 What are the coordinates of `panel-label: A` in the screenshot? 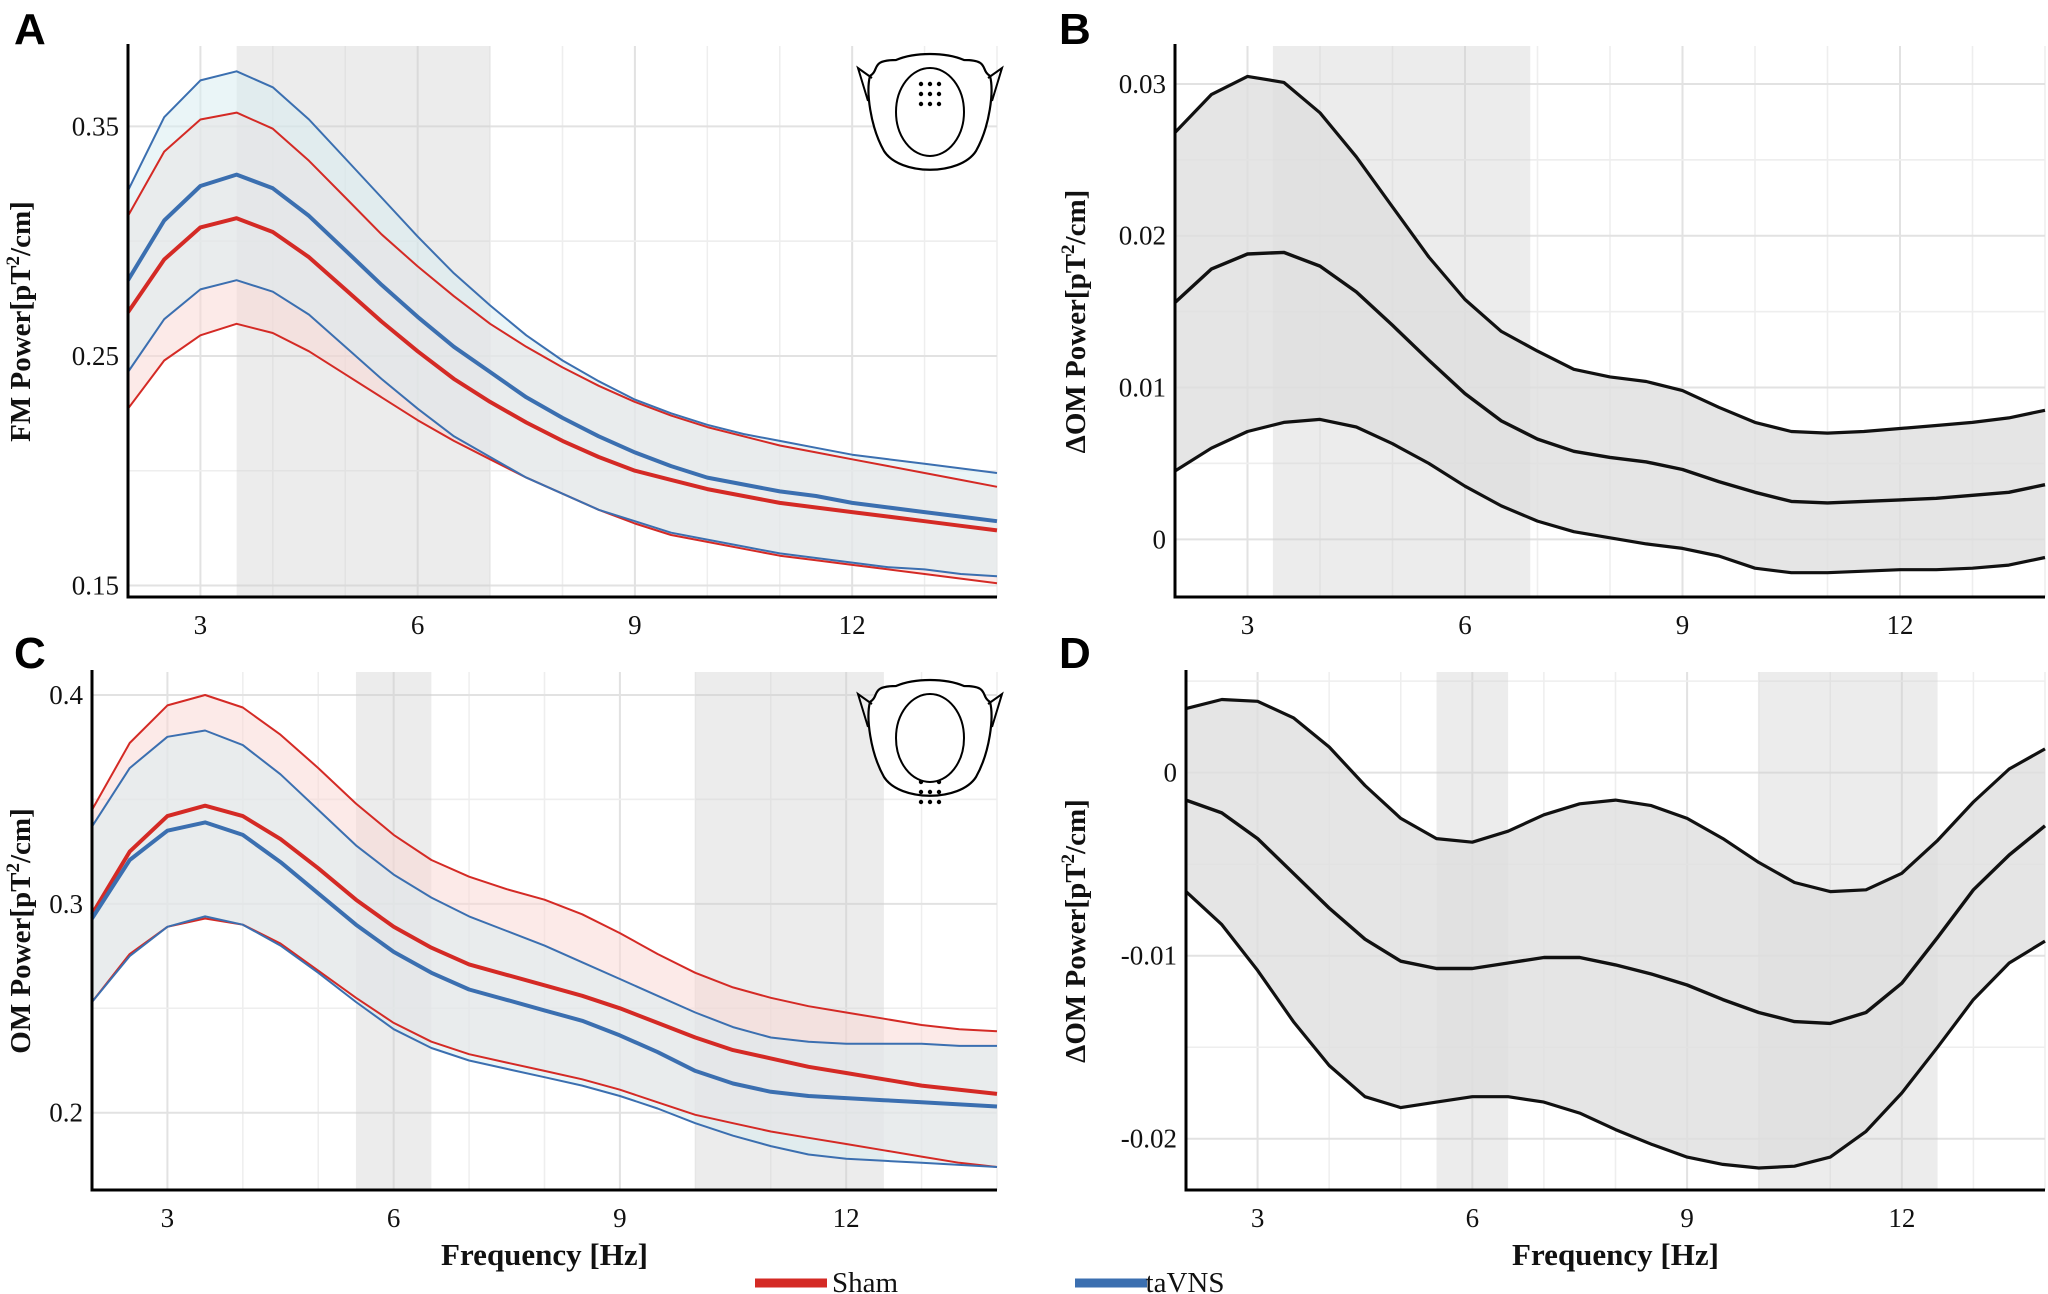 It's located at (30, 29).